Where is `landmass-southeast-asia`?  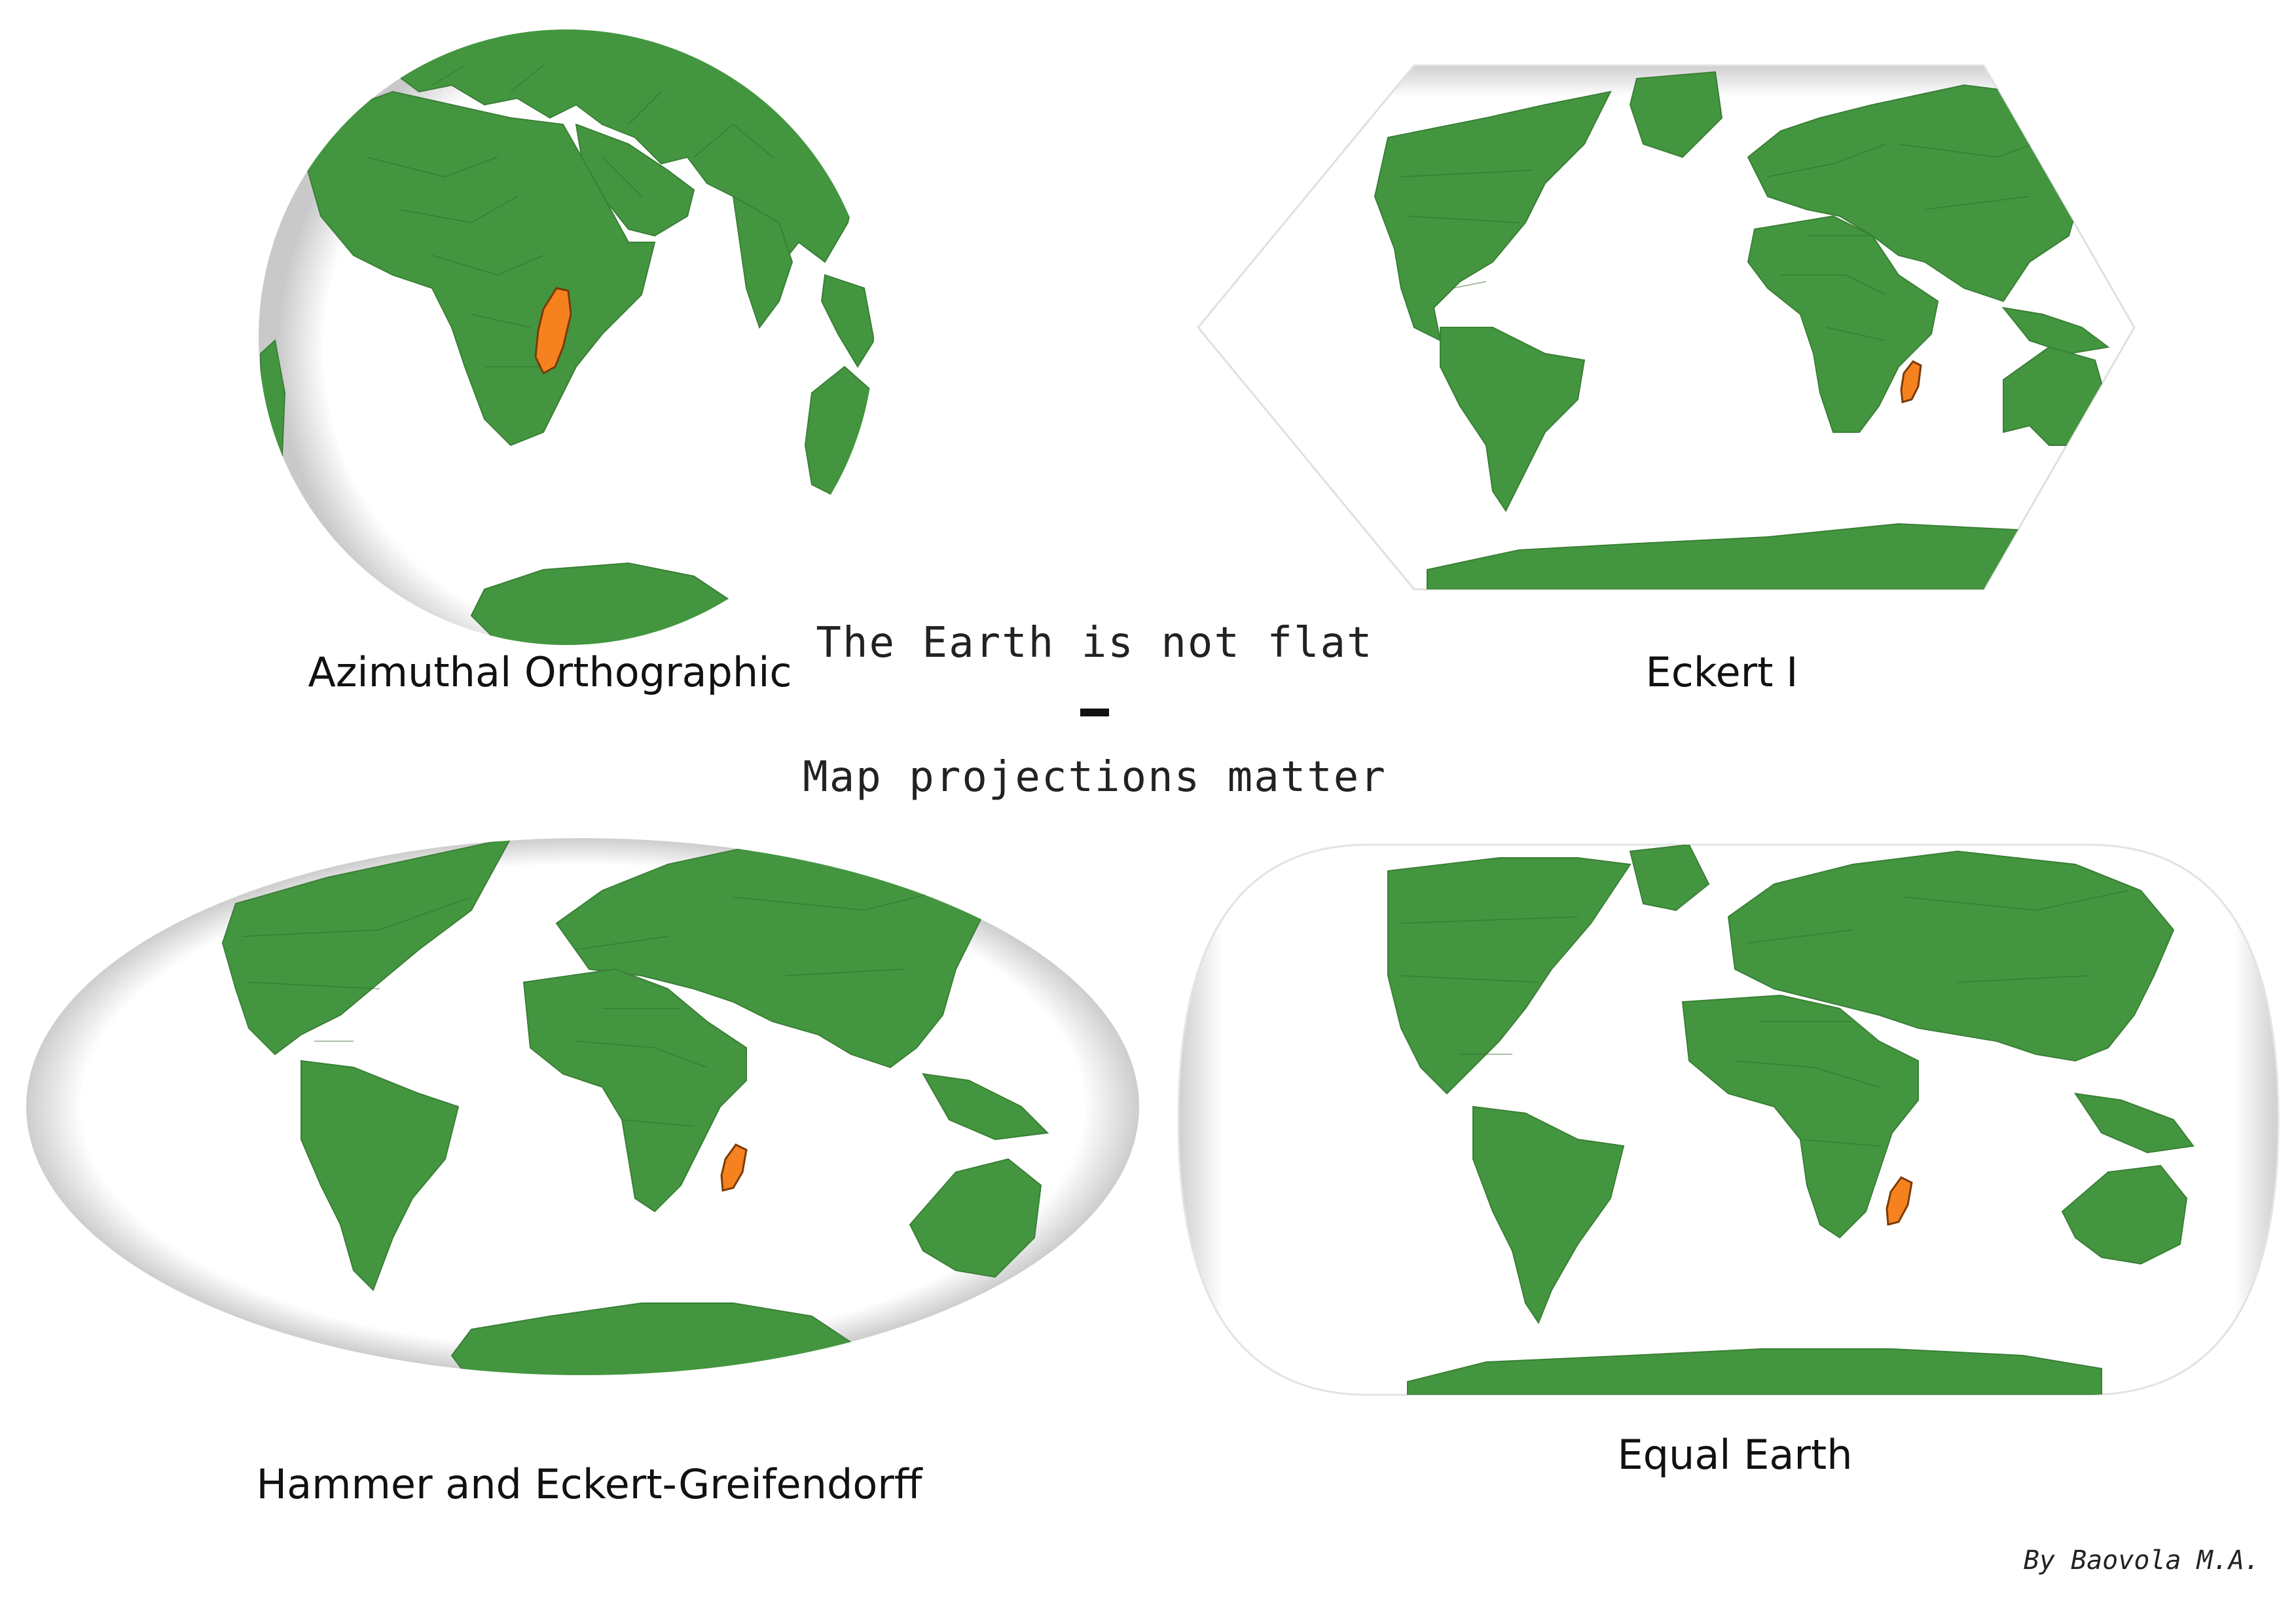
landmass-southeast-asia is located at coordinates (847, 321).